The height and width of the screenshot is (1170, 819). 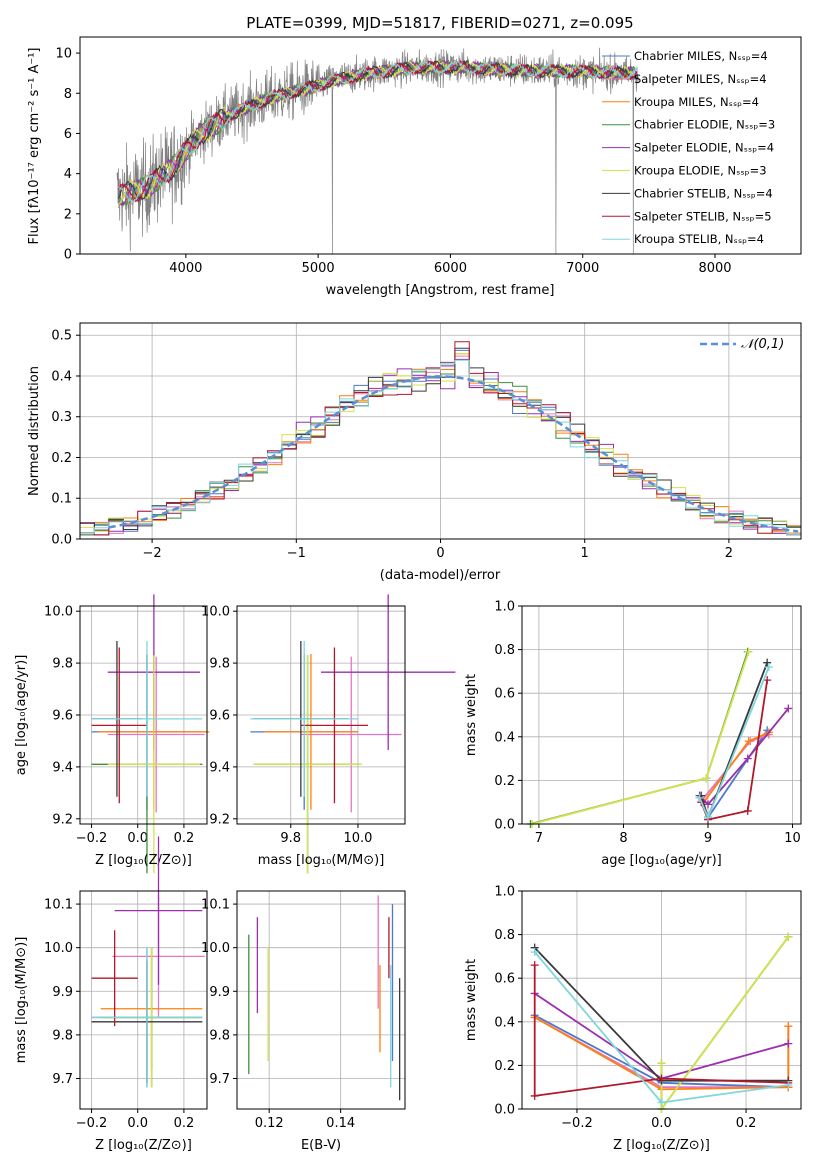 I want to click on mass-vs-ebv-ytick-label: 10.0, so click(x=215, y=948).